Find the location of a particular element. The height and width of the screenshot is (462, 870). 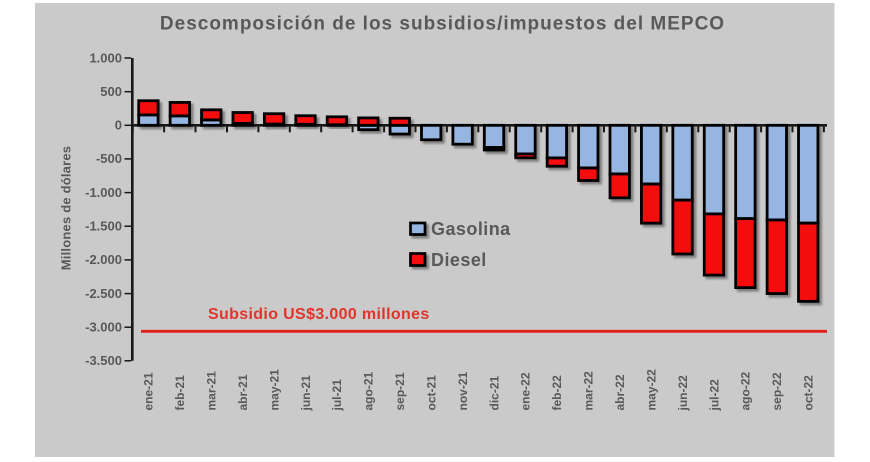

svg-text: jun-22 is located at coordinates (683, 393).